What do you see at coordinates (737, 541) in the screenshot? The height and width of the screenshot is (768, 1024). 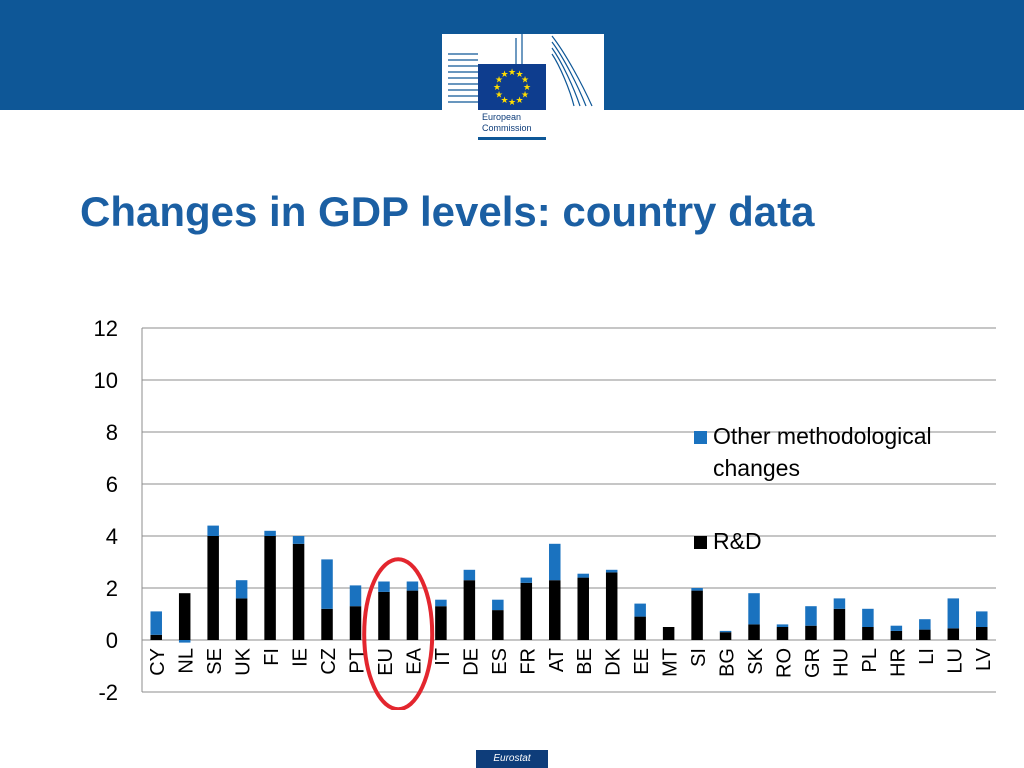 I see `legend-label-1: R&D` at bounding box center [737, 541].